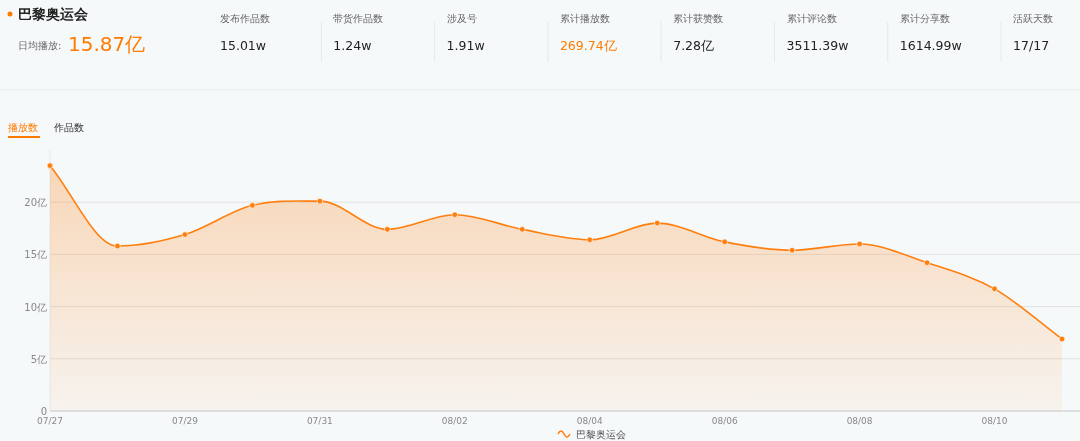  I want to click on y-tick-label: 20亿, so click(35, 203).